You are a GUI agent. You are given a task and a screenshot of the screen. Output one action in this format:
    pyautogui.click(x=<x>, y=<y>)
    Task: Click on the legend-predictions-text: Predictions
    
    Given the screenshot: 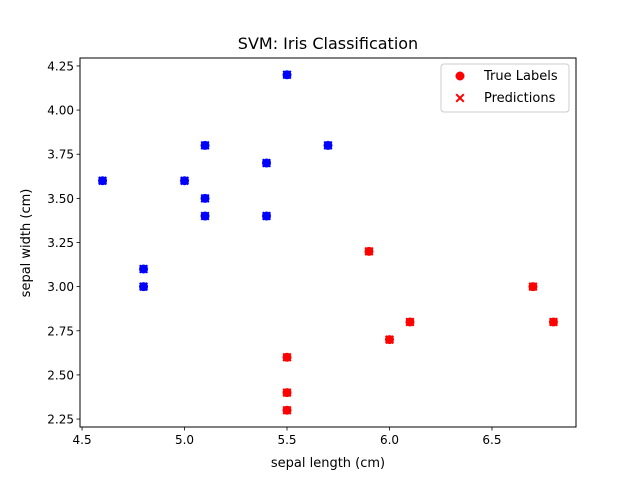 What is the action you would take?
    pyautogui.click(x=520, y=98)
    